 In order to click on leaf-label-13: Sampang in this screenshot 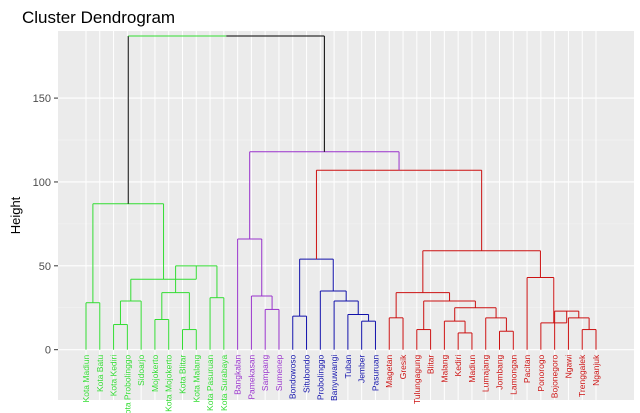, I will do `click(265, 372)`.